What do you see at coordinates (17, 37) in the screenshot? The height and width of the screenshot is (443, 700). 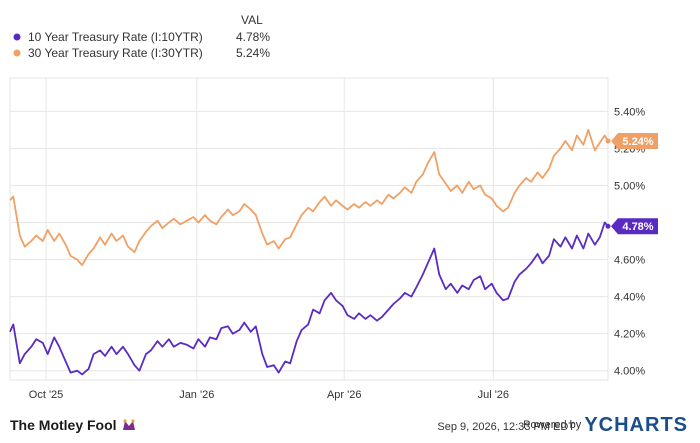 I see `legend-marker-10y` at bounding box center [17, 37].